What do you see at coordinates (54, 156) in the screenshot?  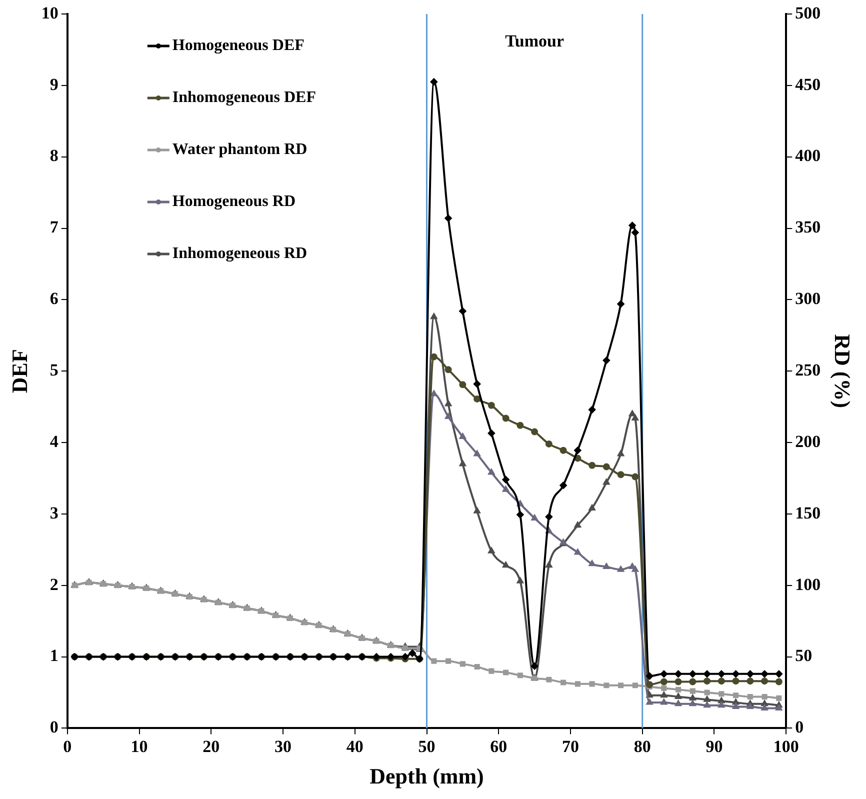 I see `y-tick-label: 8` at bounding box center [54, 156].